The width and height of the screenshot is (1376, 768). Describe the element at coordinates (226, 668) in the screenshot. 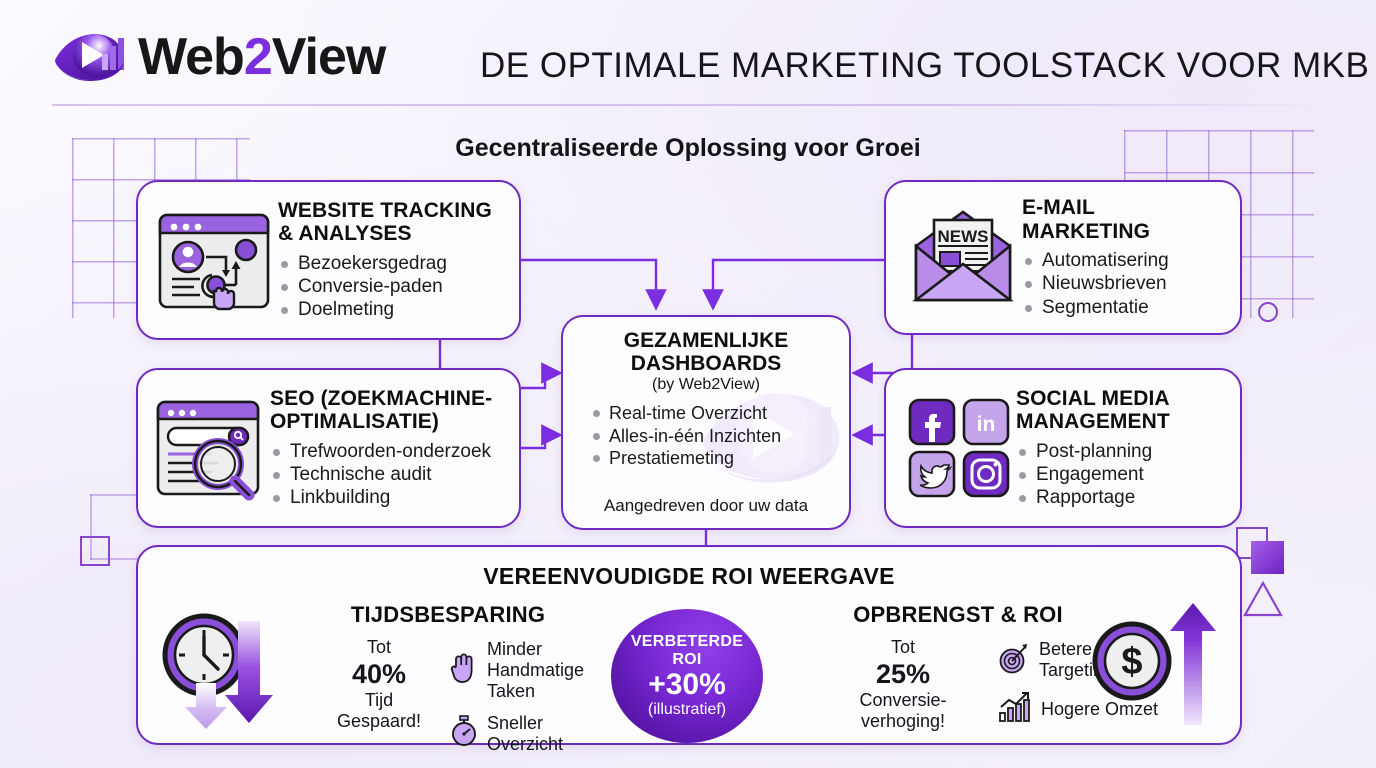

I see `roi-left-icon-group` at that location.